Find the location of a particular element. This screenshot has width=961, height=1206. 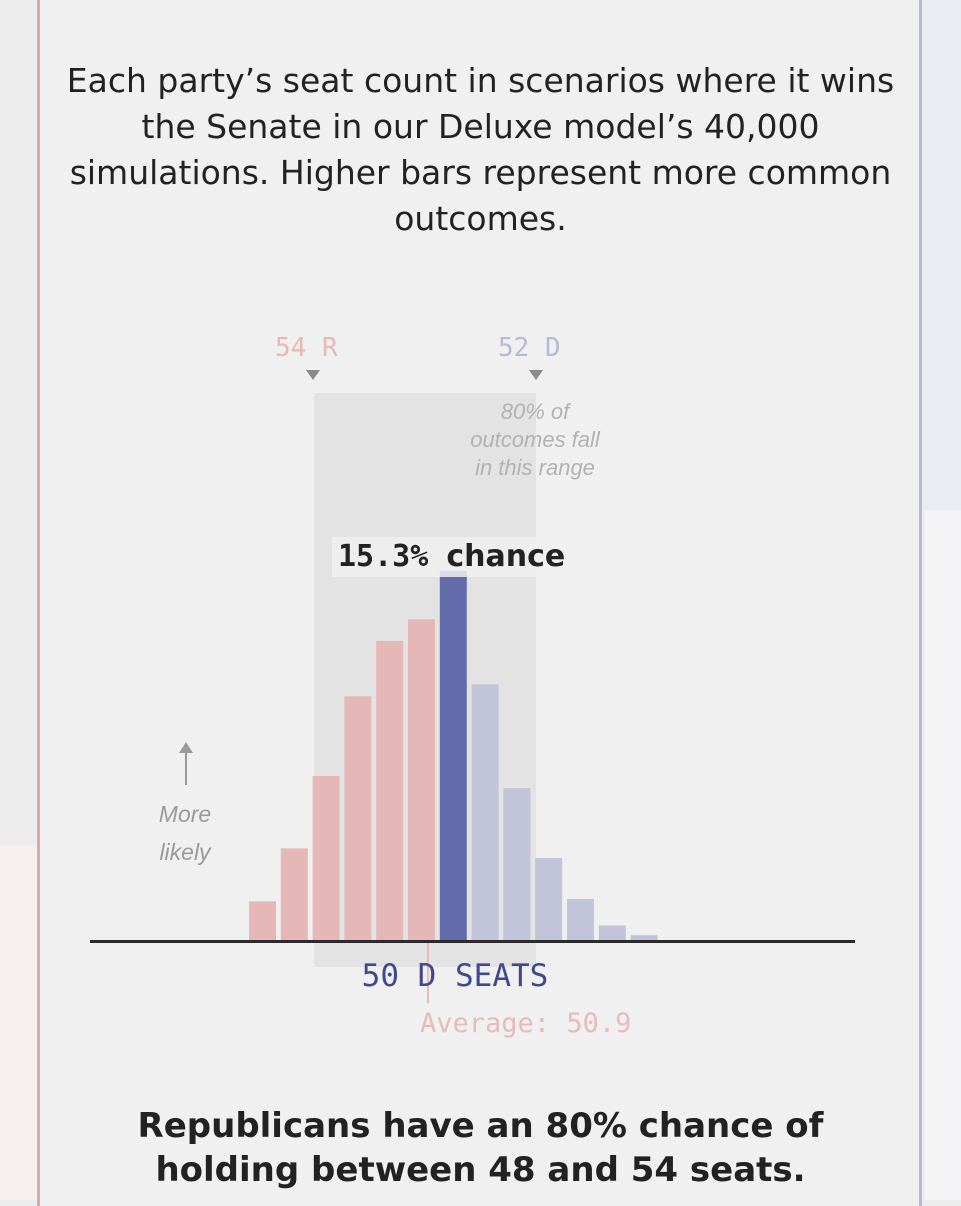

average-text: Average: is located at coordinates (485, 1023).